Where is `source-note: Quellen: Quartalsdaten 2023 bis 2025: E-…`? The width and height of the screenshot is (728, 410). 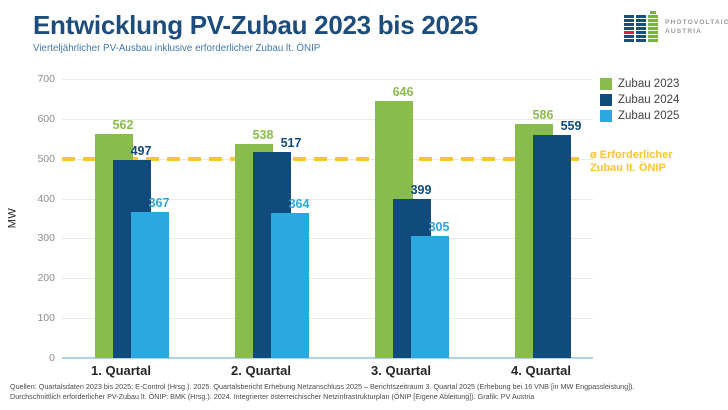 source-note: Quellen: Quartalsdaten 2023 bis 2025: E-… is located at coordinates (322, 391).